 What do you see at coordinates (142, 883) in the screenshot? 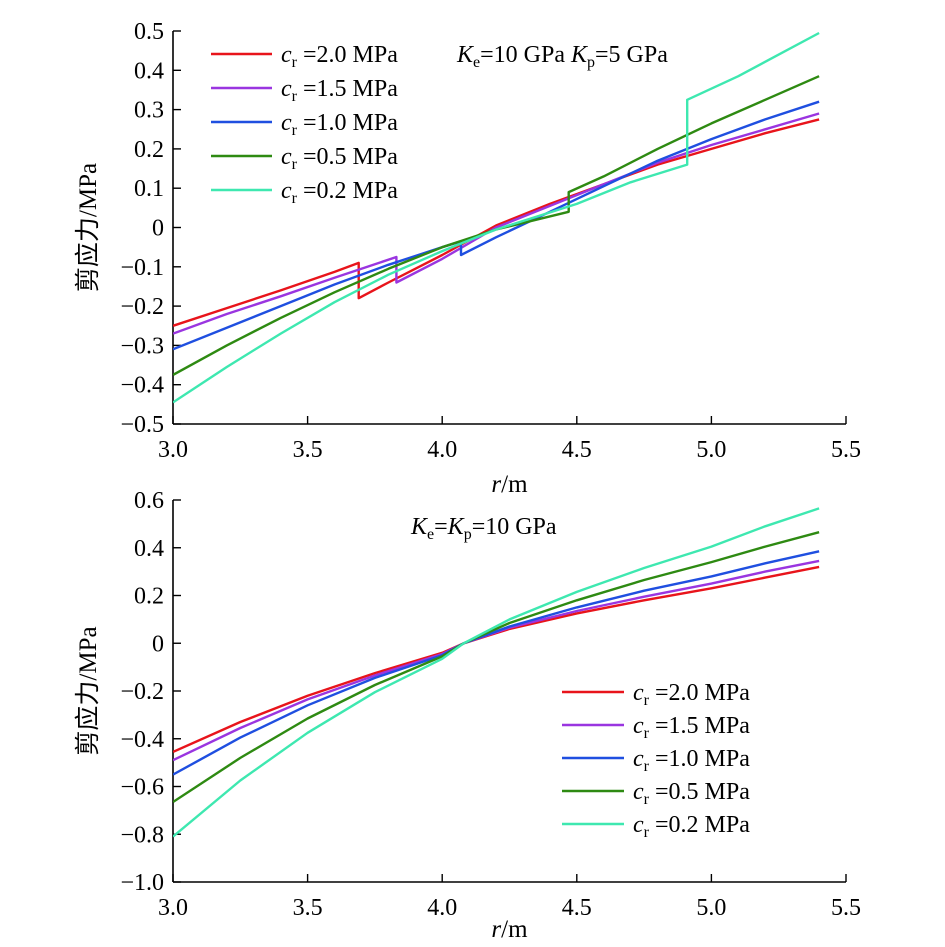
I see `y-tick-label: −1.0` at bounding box center [142, 883].